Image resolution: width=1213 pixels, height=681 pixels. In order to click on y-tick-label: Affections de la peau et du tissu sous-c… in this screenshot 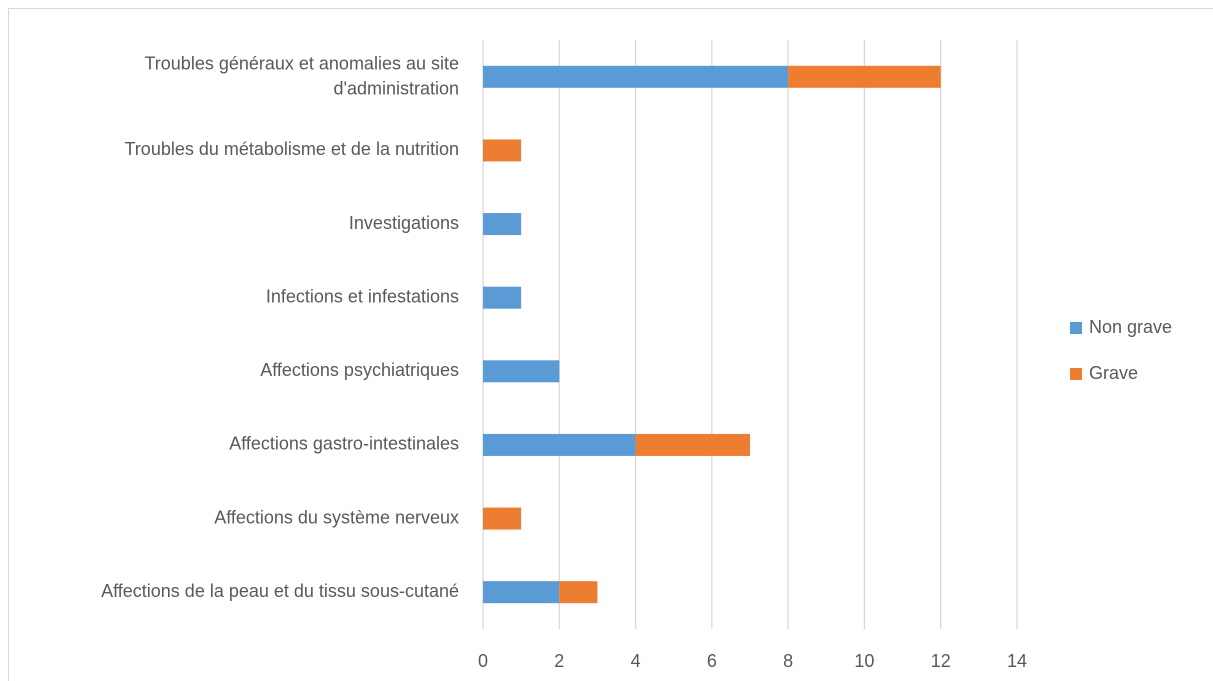, I will do `click(280, 591)`.